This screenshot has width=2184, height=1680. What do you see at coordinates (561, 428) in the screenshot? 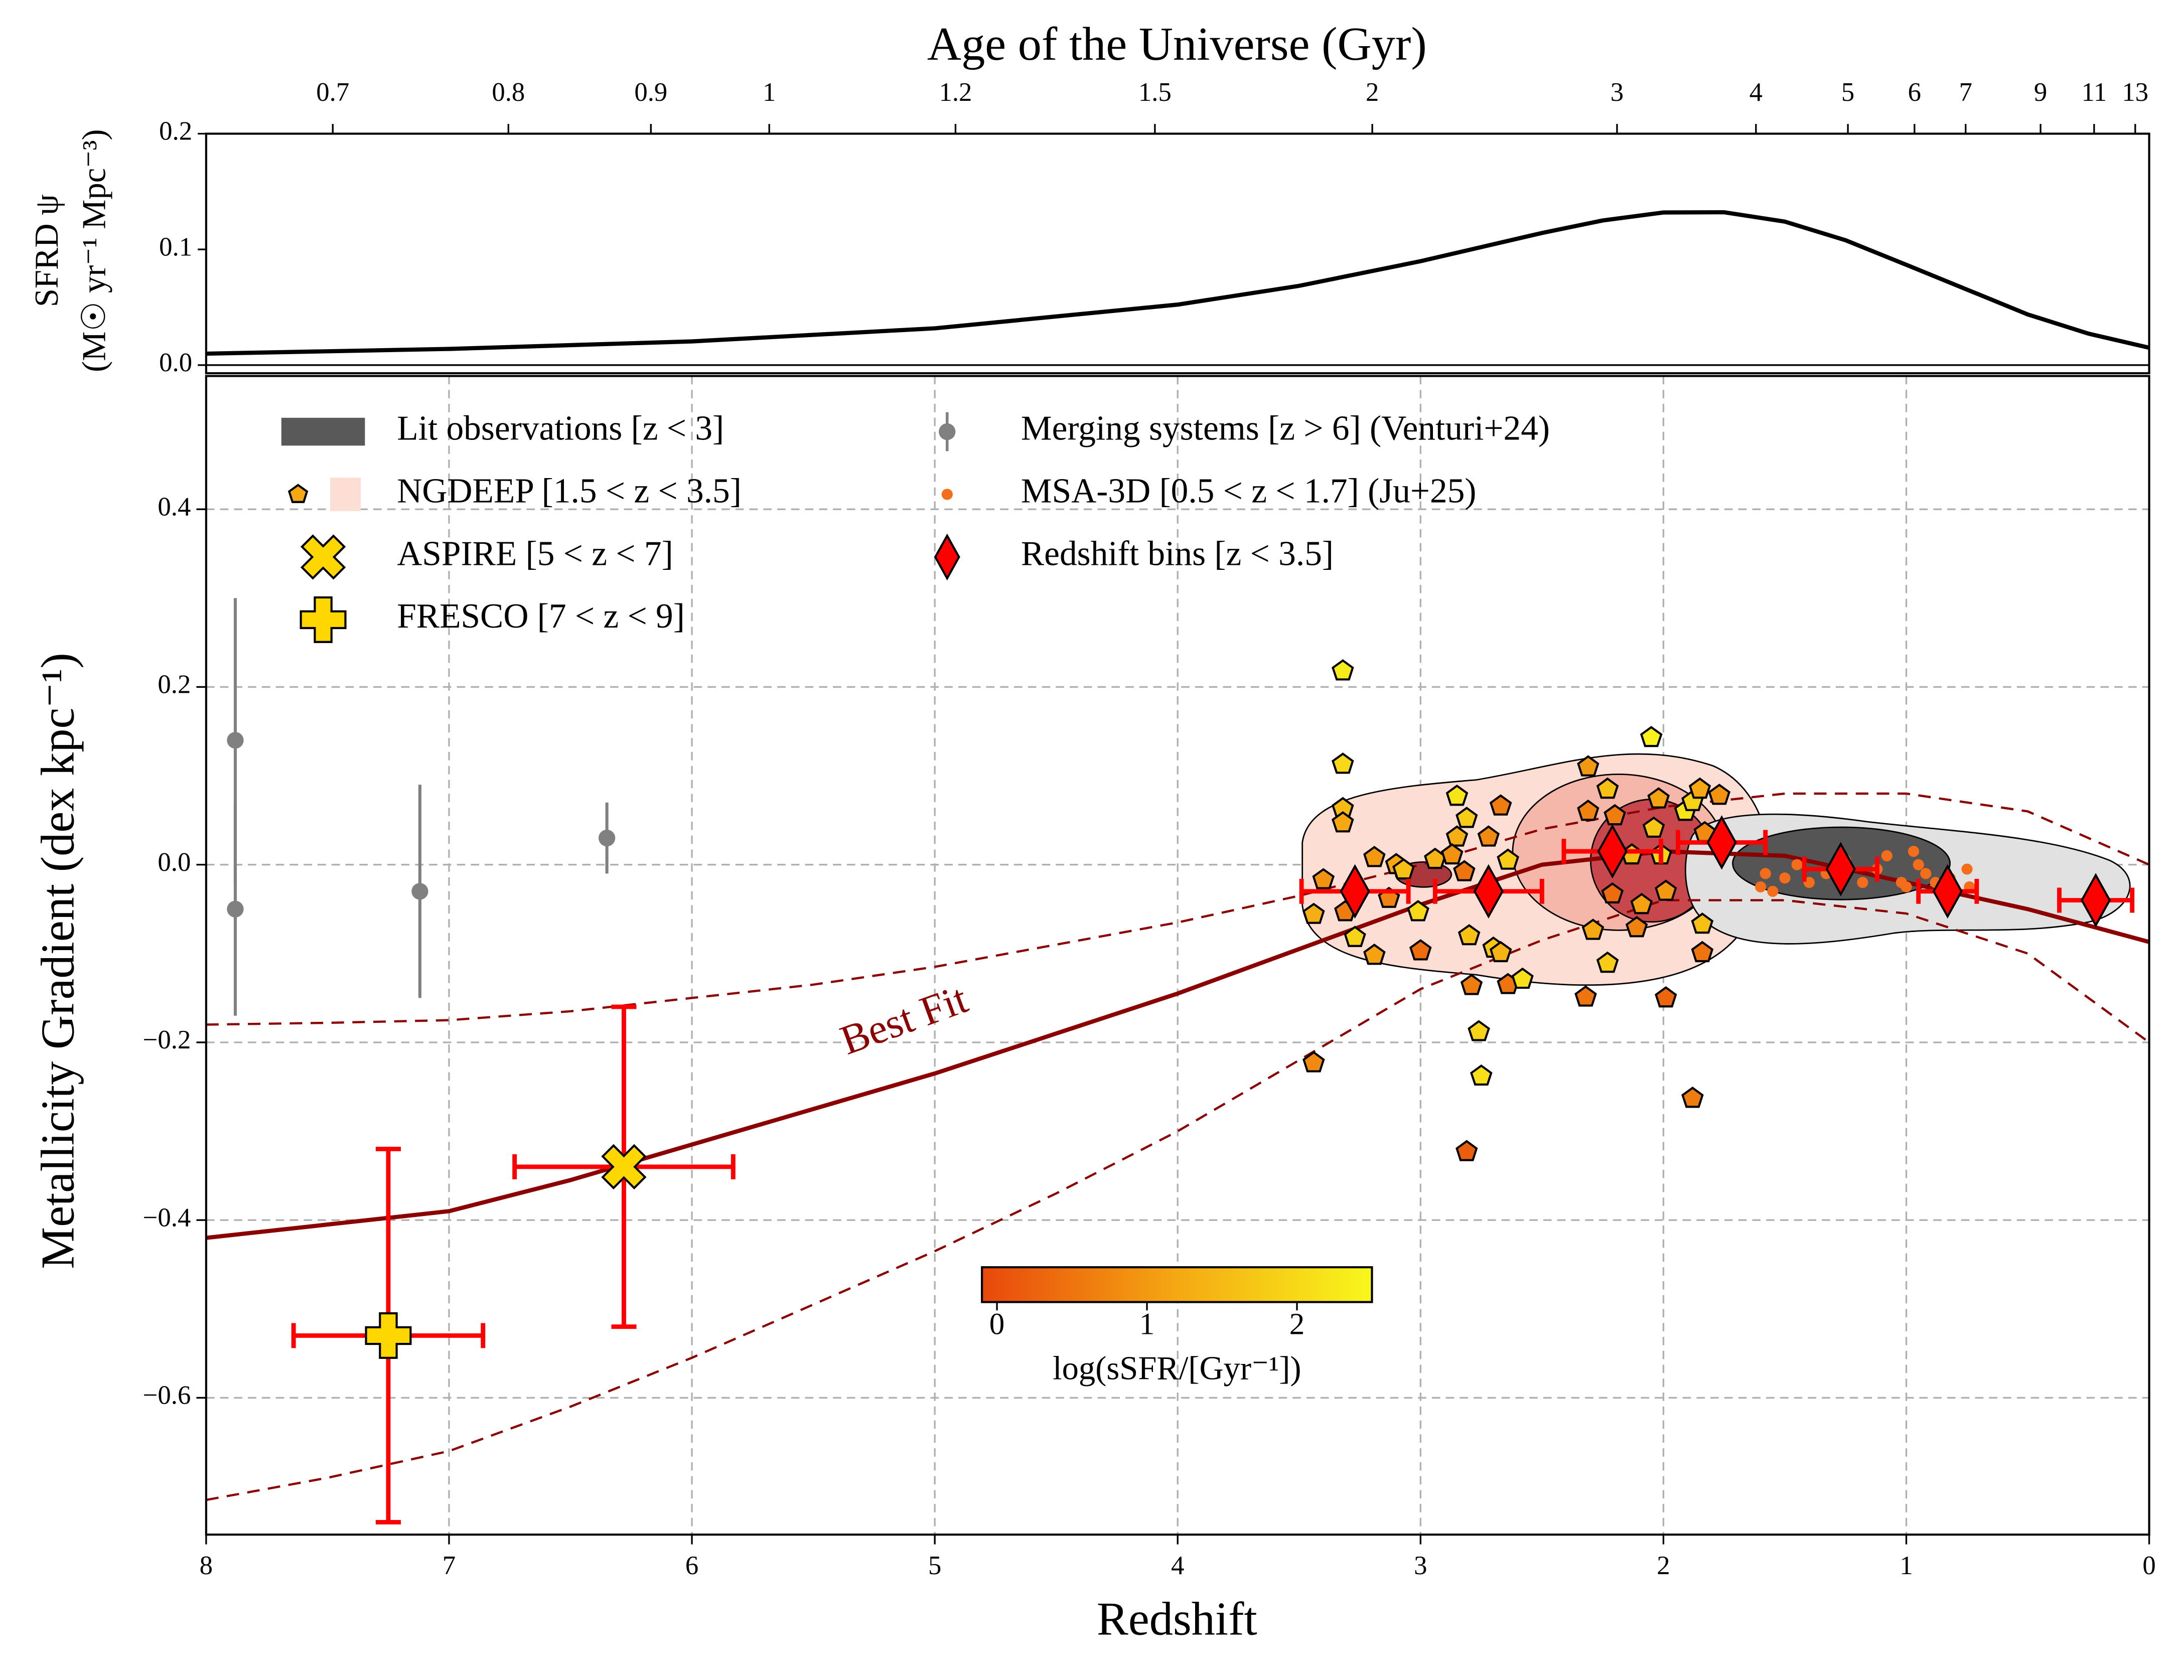
I see `legend-label: Lit observations [z < 3]` at bounding box center [561, 428].